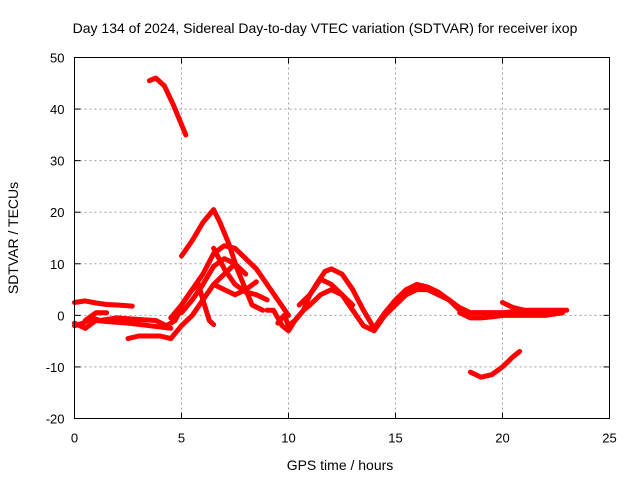 The width and height of the screenshot is (640, 480). Describe the element at coordinates (192, 304) in the screenshot. I see `series-track-k` at that location.